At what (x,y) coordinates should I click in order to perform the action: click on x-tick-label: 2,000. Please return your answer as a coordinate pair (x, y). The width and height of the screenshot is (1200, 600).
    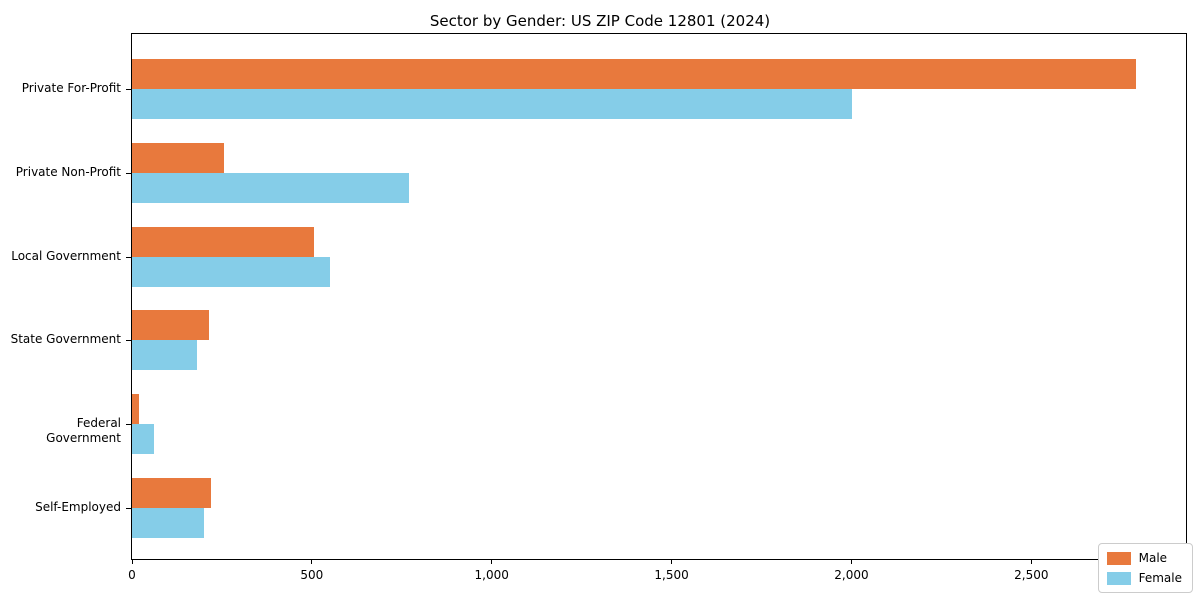
    Looking at the image, I should click on (851, 575).